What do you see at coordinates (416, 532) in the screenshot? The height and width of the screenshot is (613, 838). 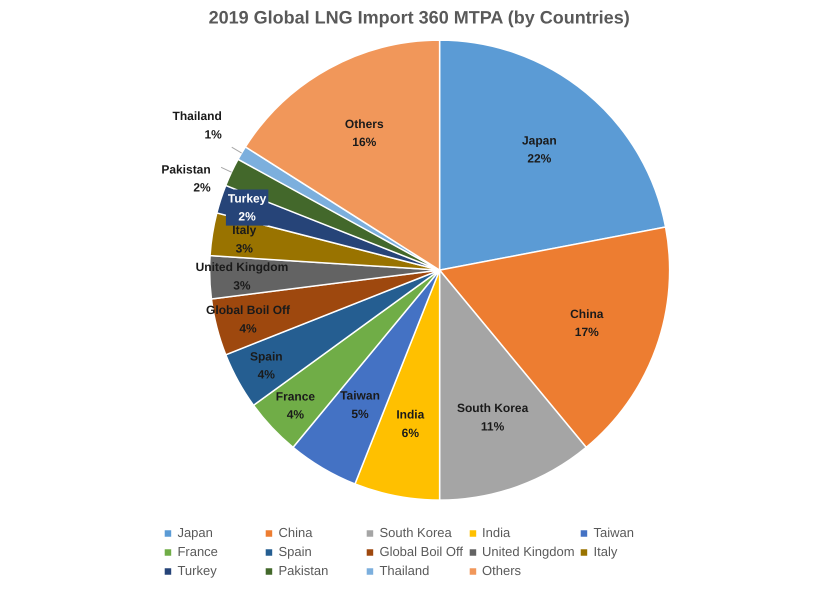 I see `legend-label: South Korea` at bounding box center [416, 532].